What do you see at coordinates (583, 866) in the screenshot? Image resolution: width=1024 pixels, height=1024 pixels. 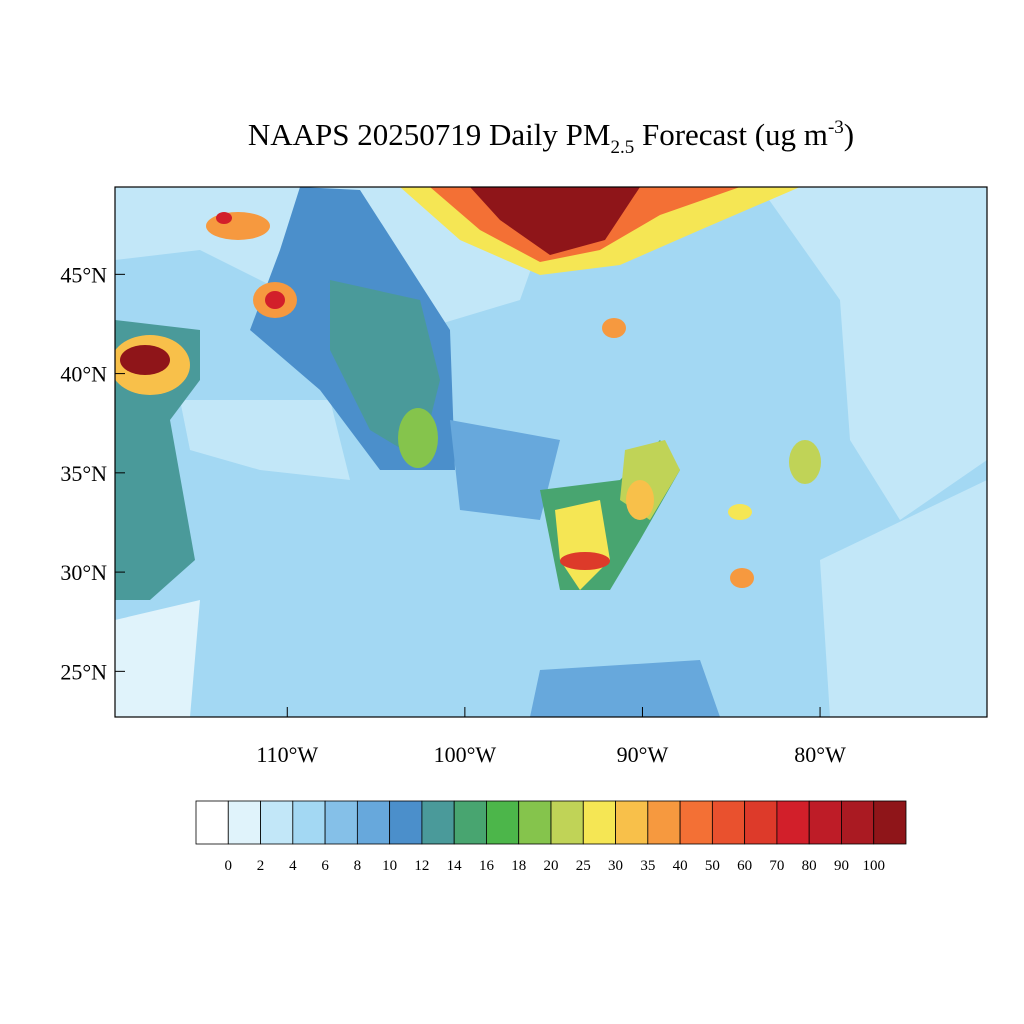 I see `colorbar-label: 25` at bounding box center [583, 866].